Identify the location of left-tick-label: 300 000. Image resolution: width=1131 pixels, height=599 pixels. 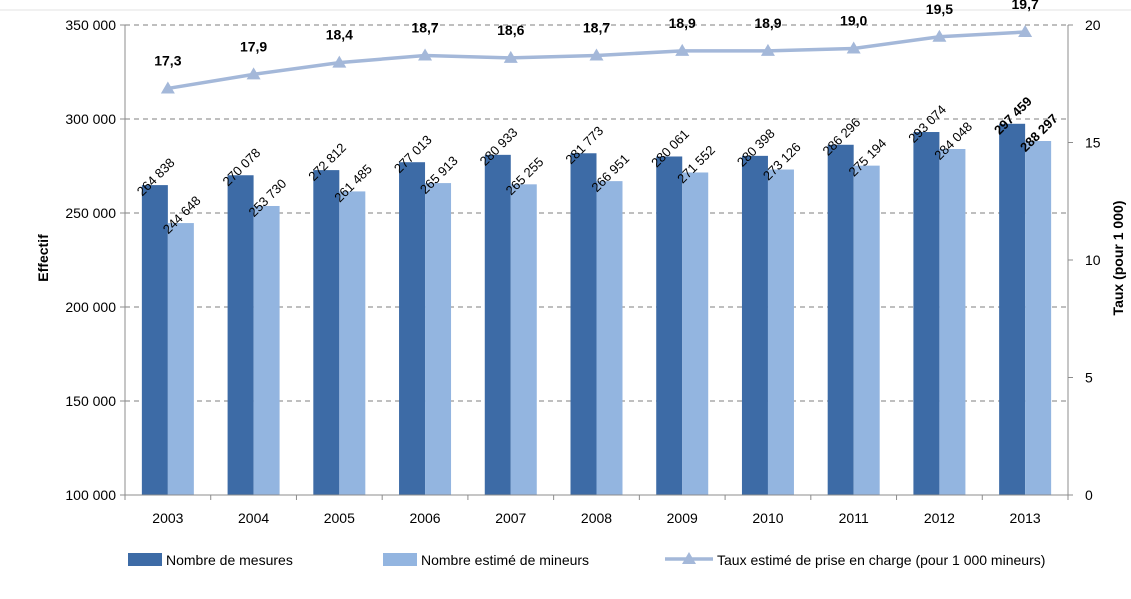
(90, 119).